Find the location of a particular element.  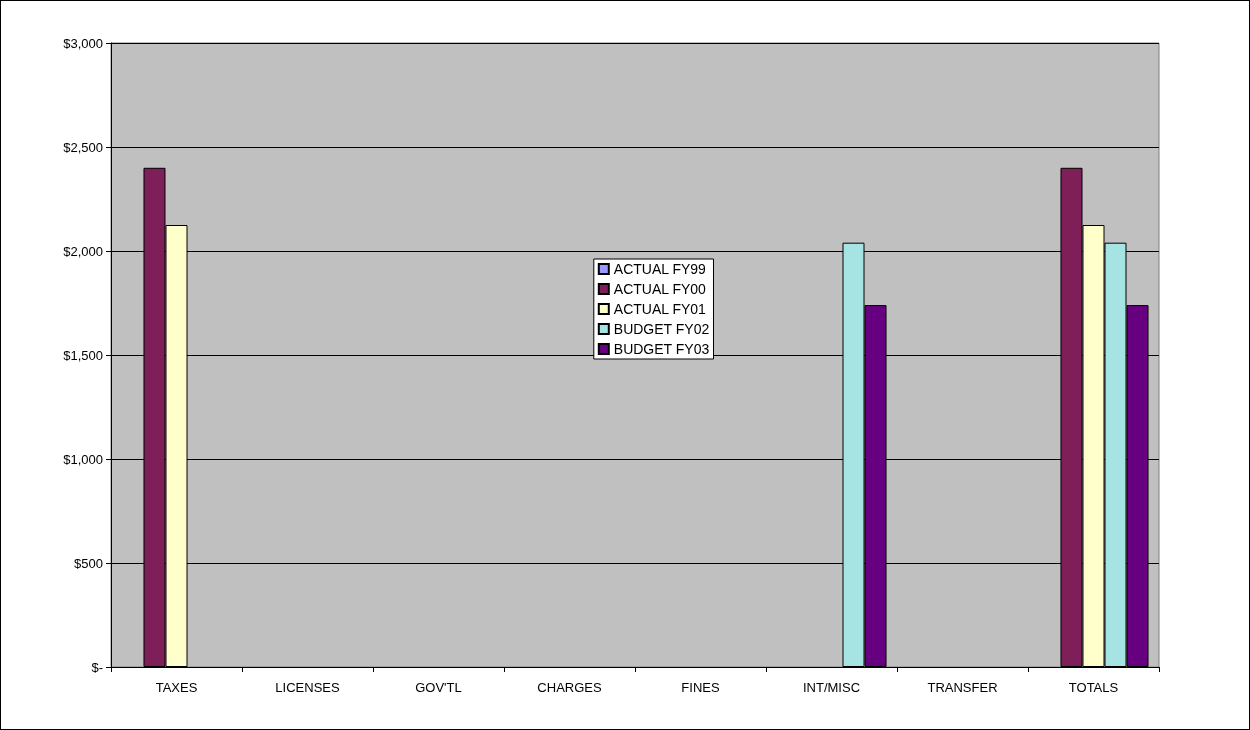

legend-label: ACTUAL FY99 is located at coordinates (660, 269).